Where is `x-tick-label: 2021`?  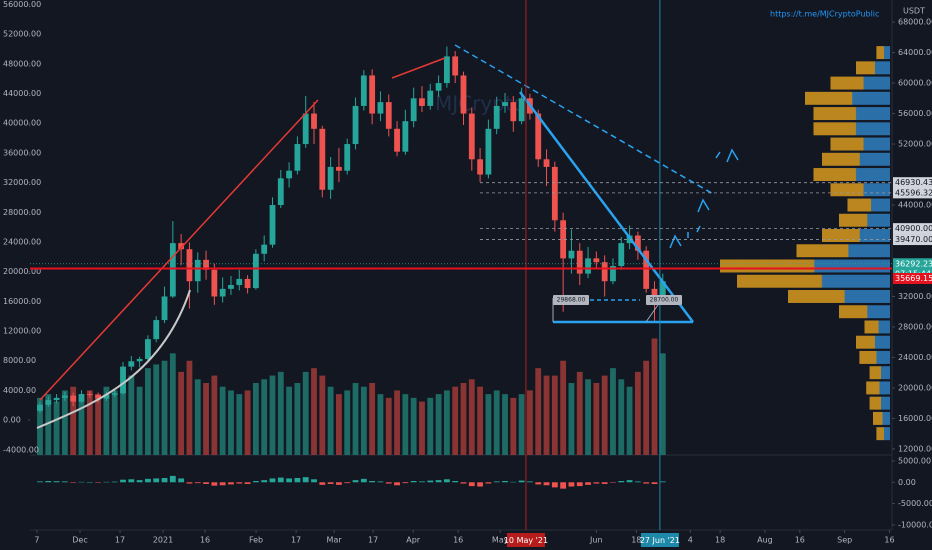
x-tick-label: 2021 is located at coordinates (163, 540).